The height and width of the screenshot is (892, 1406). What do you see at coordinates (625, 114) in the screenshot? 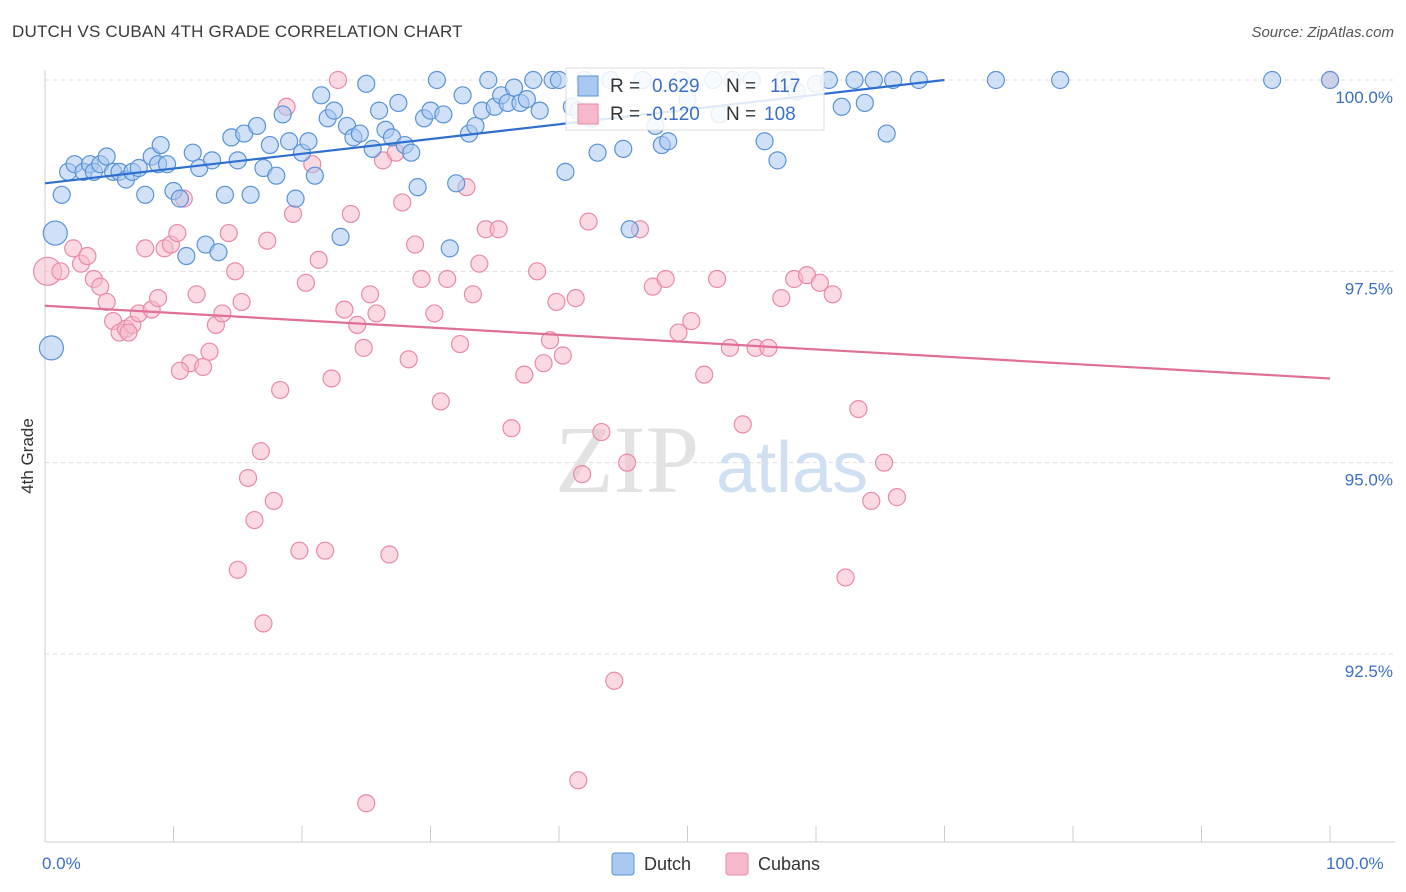
I see `cuban-r-label: R =` at bounding box center [625, 114].